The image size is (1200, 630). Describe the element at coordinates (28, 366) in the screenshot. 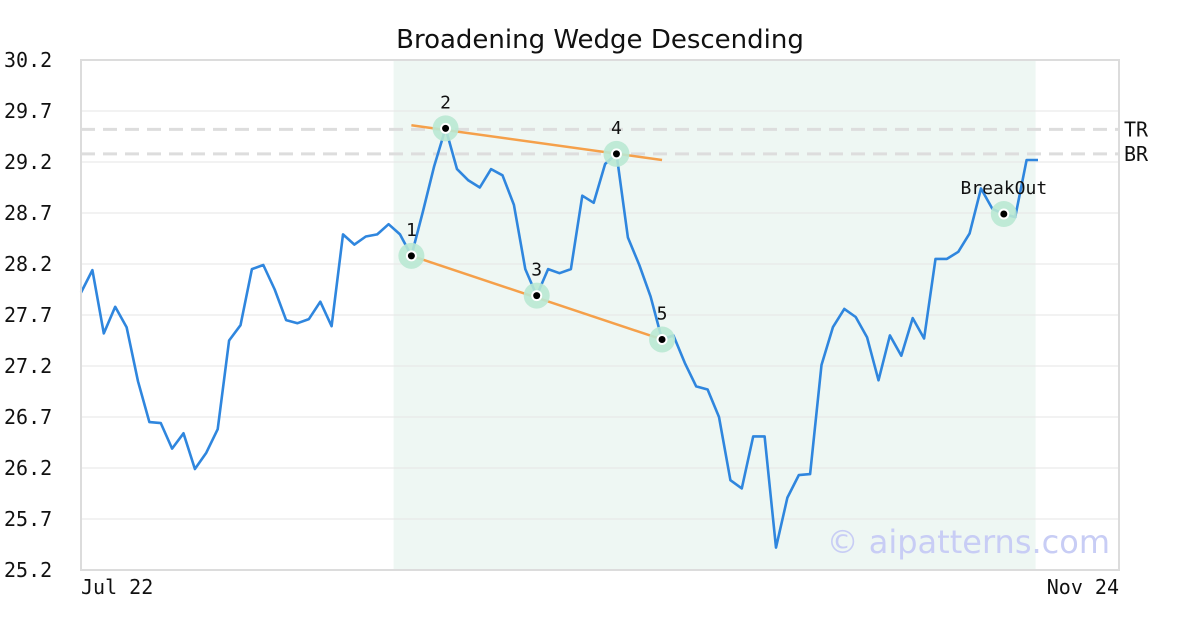

I see `y-tick-label: 27.2` at that location.